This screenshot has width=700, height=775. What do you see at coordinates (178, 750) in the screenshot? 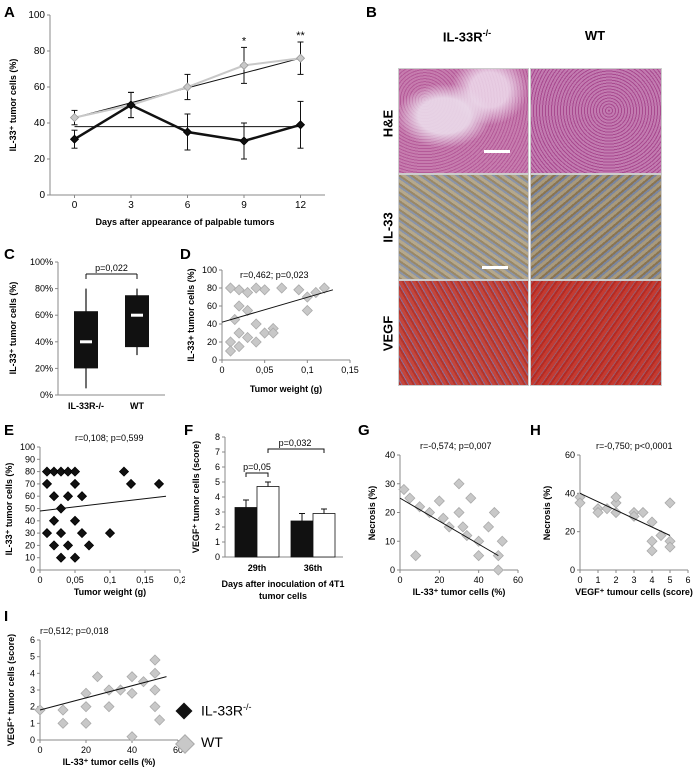
I see `x-tick-label: 60` at bounding box center [178, 750].